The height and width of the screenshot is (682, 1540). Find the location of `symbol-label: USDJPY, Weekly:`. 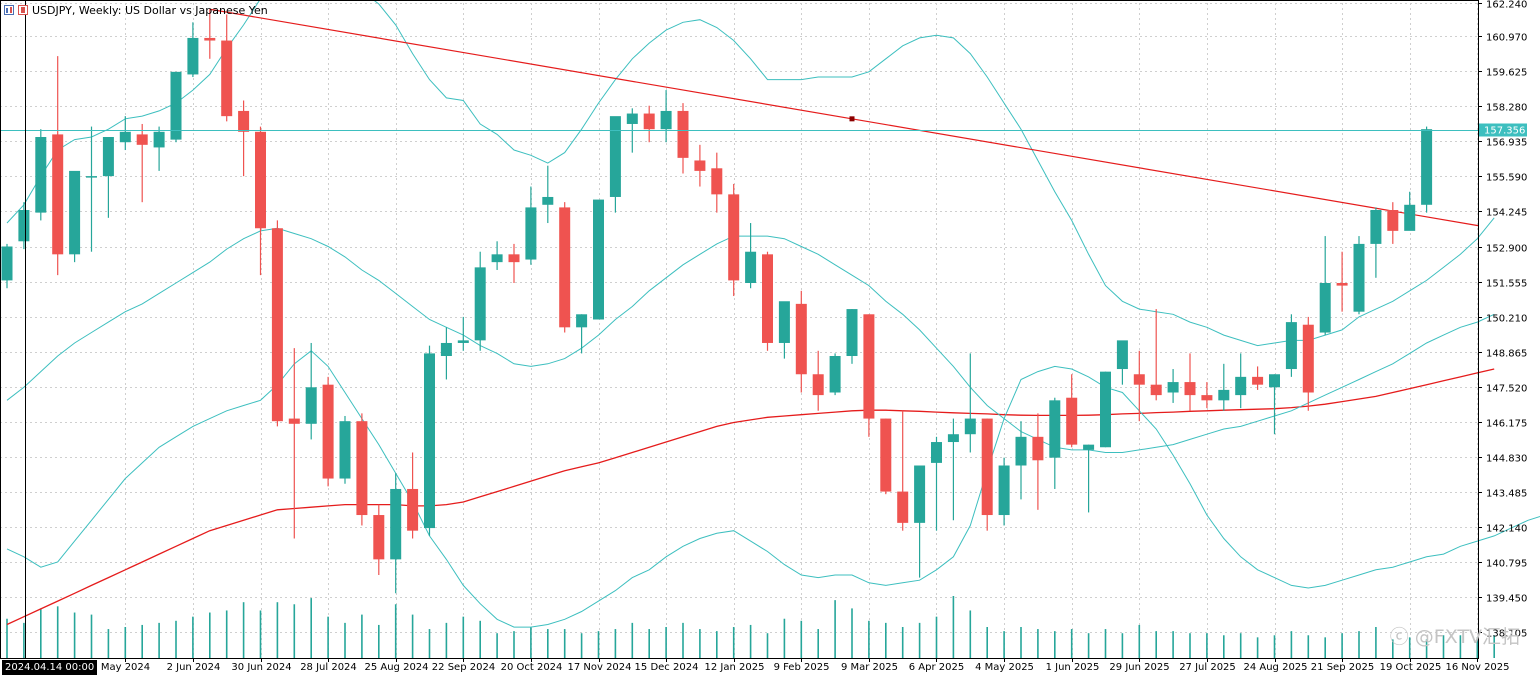

symbol-label: USDJPY, Weekly: is located at coordinates (77, 10).